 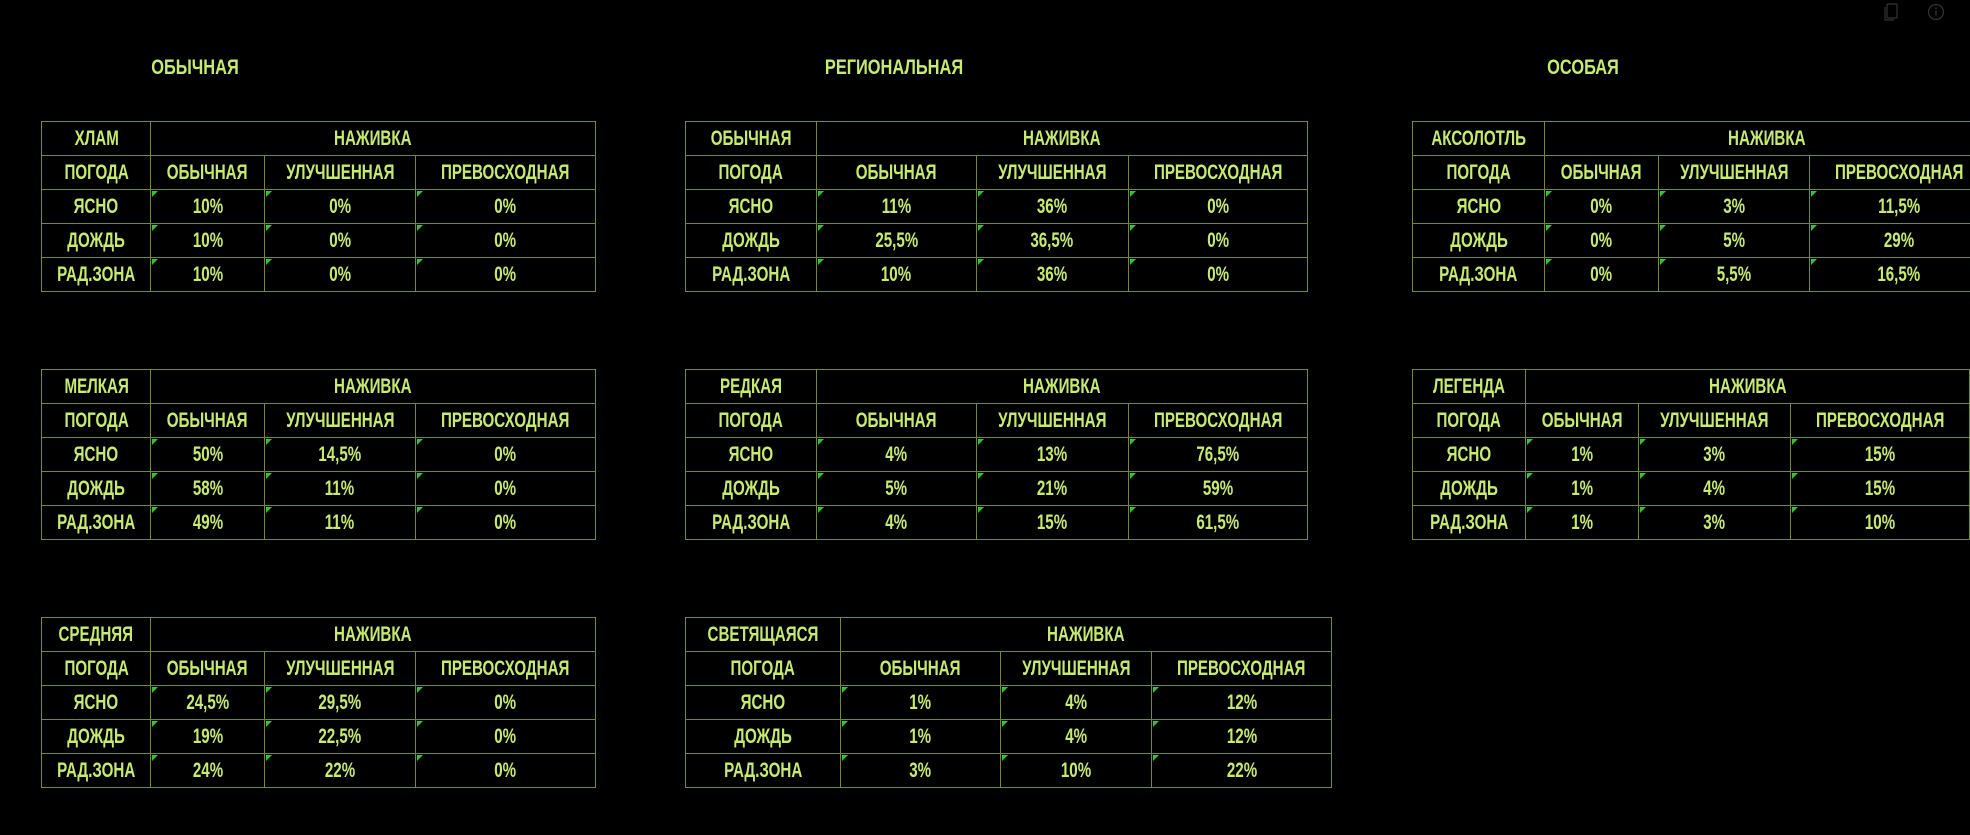 I want to click on chance-cell: 59%, so click(x=1217, y=488).